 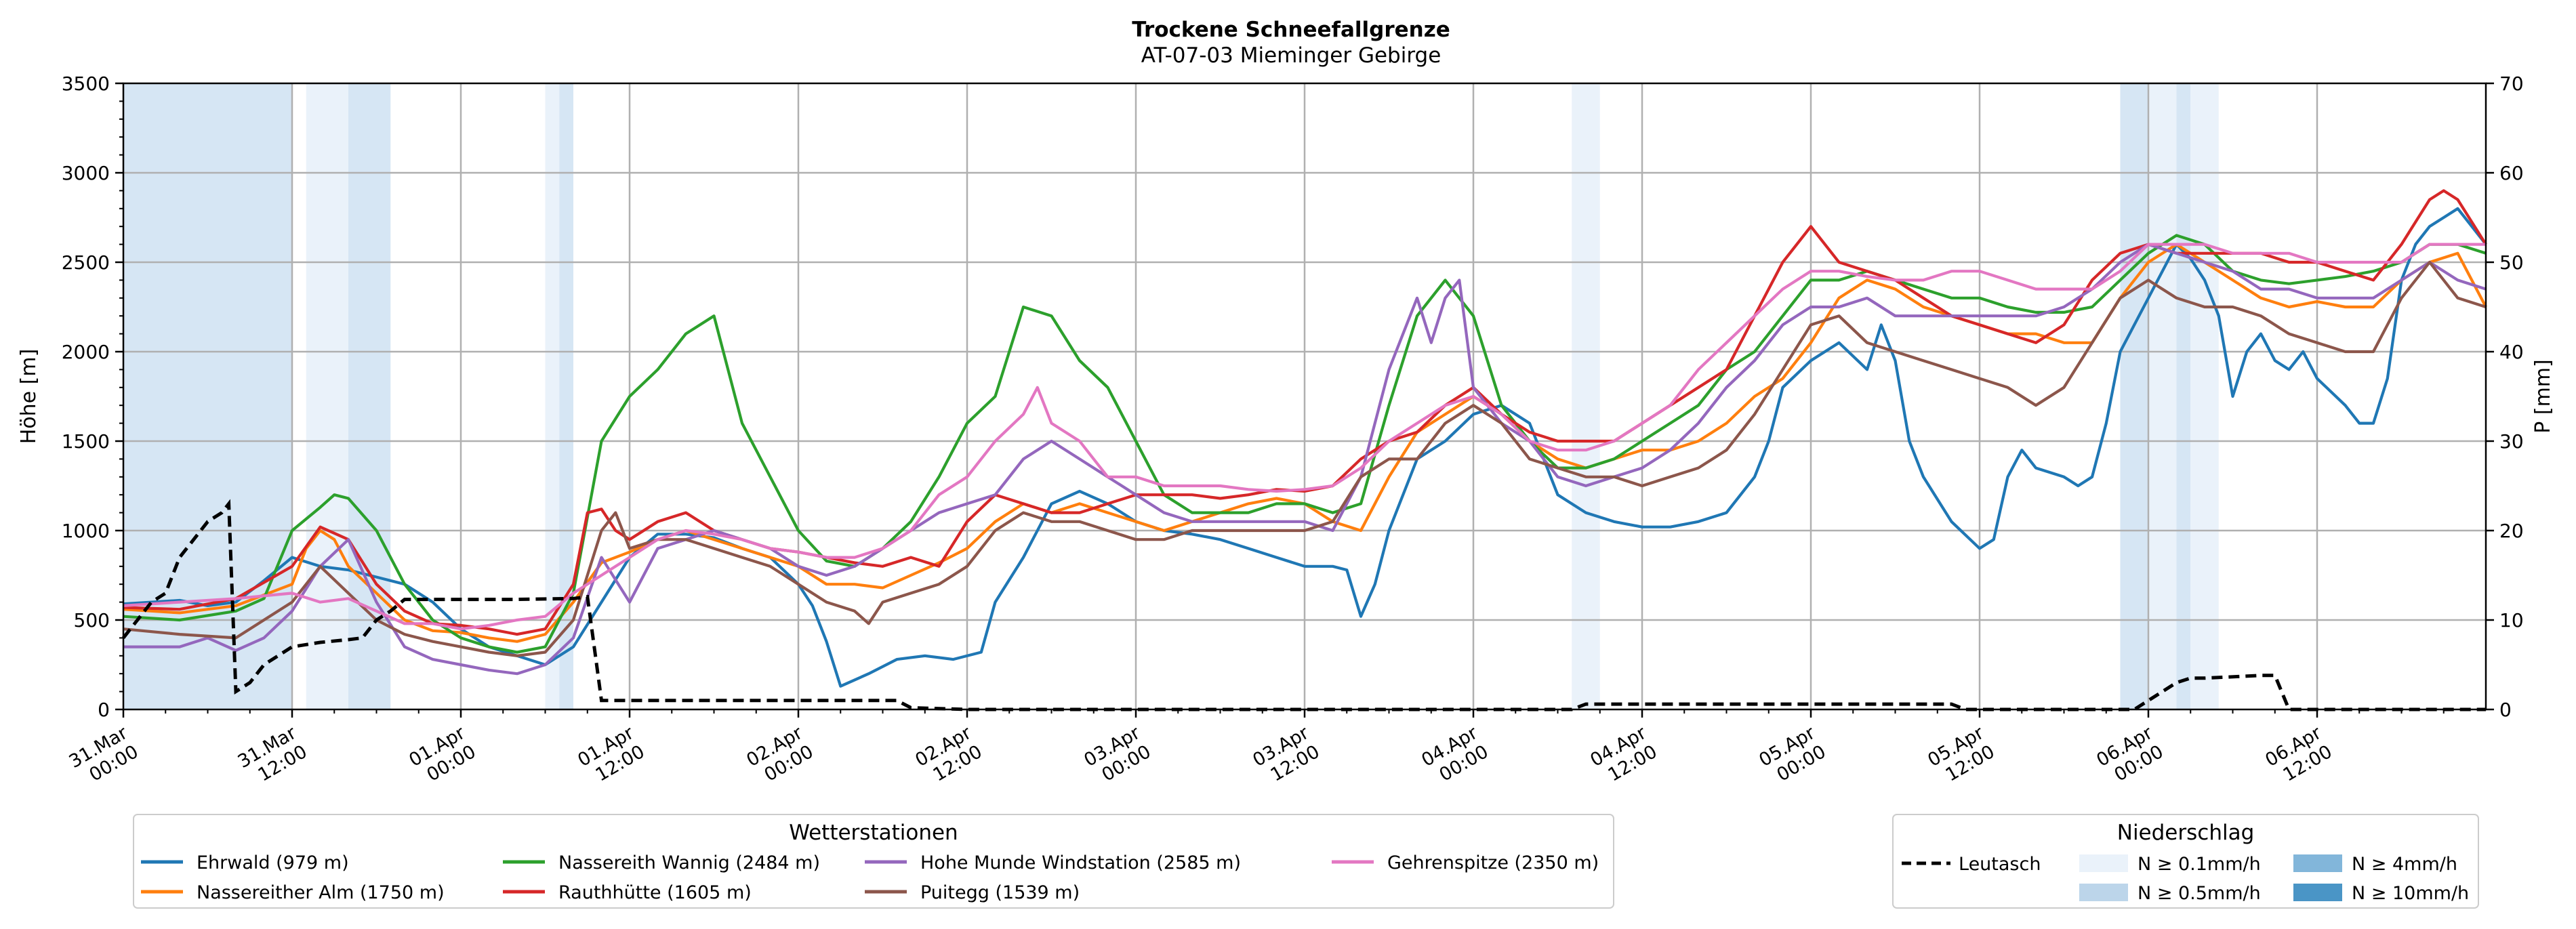 What do you see at coordinates (655, 892) in the screenshot?
I see `legend-station-label-3: Rauthhütte (1605 m)` at bounding box center [655, 892].